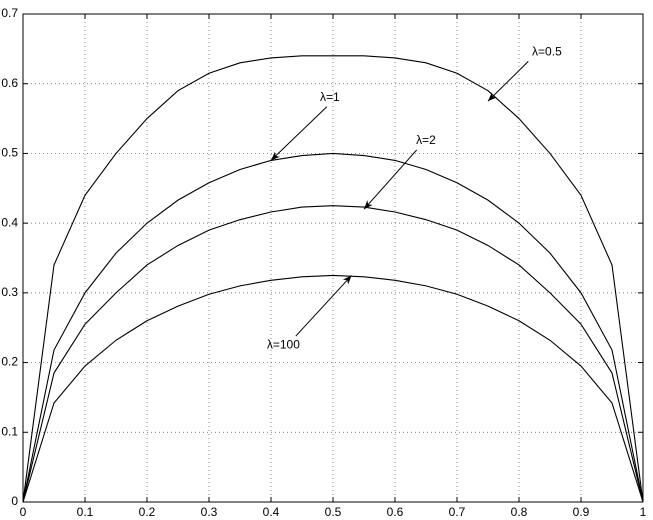 Image resolution: width=653 pixels, height=520 pixels. What do you see at coordinates (9, 362) in the screenshot?
I see `y-tick-label: 0.2` at bounding box center [9, 362].